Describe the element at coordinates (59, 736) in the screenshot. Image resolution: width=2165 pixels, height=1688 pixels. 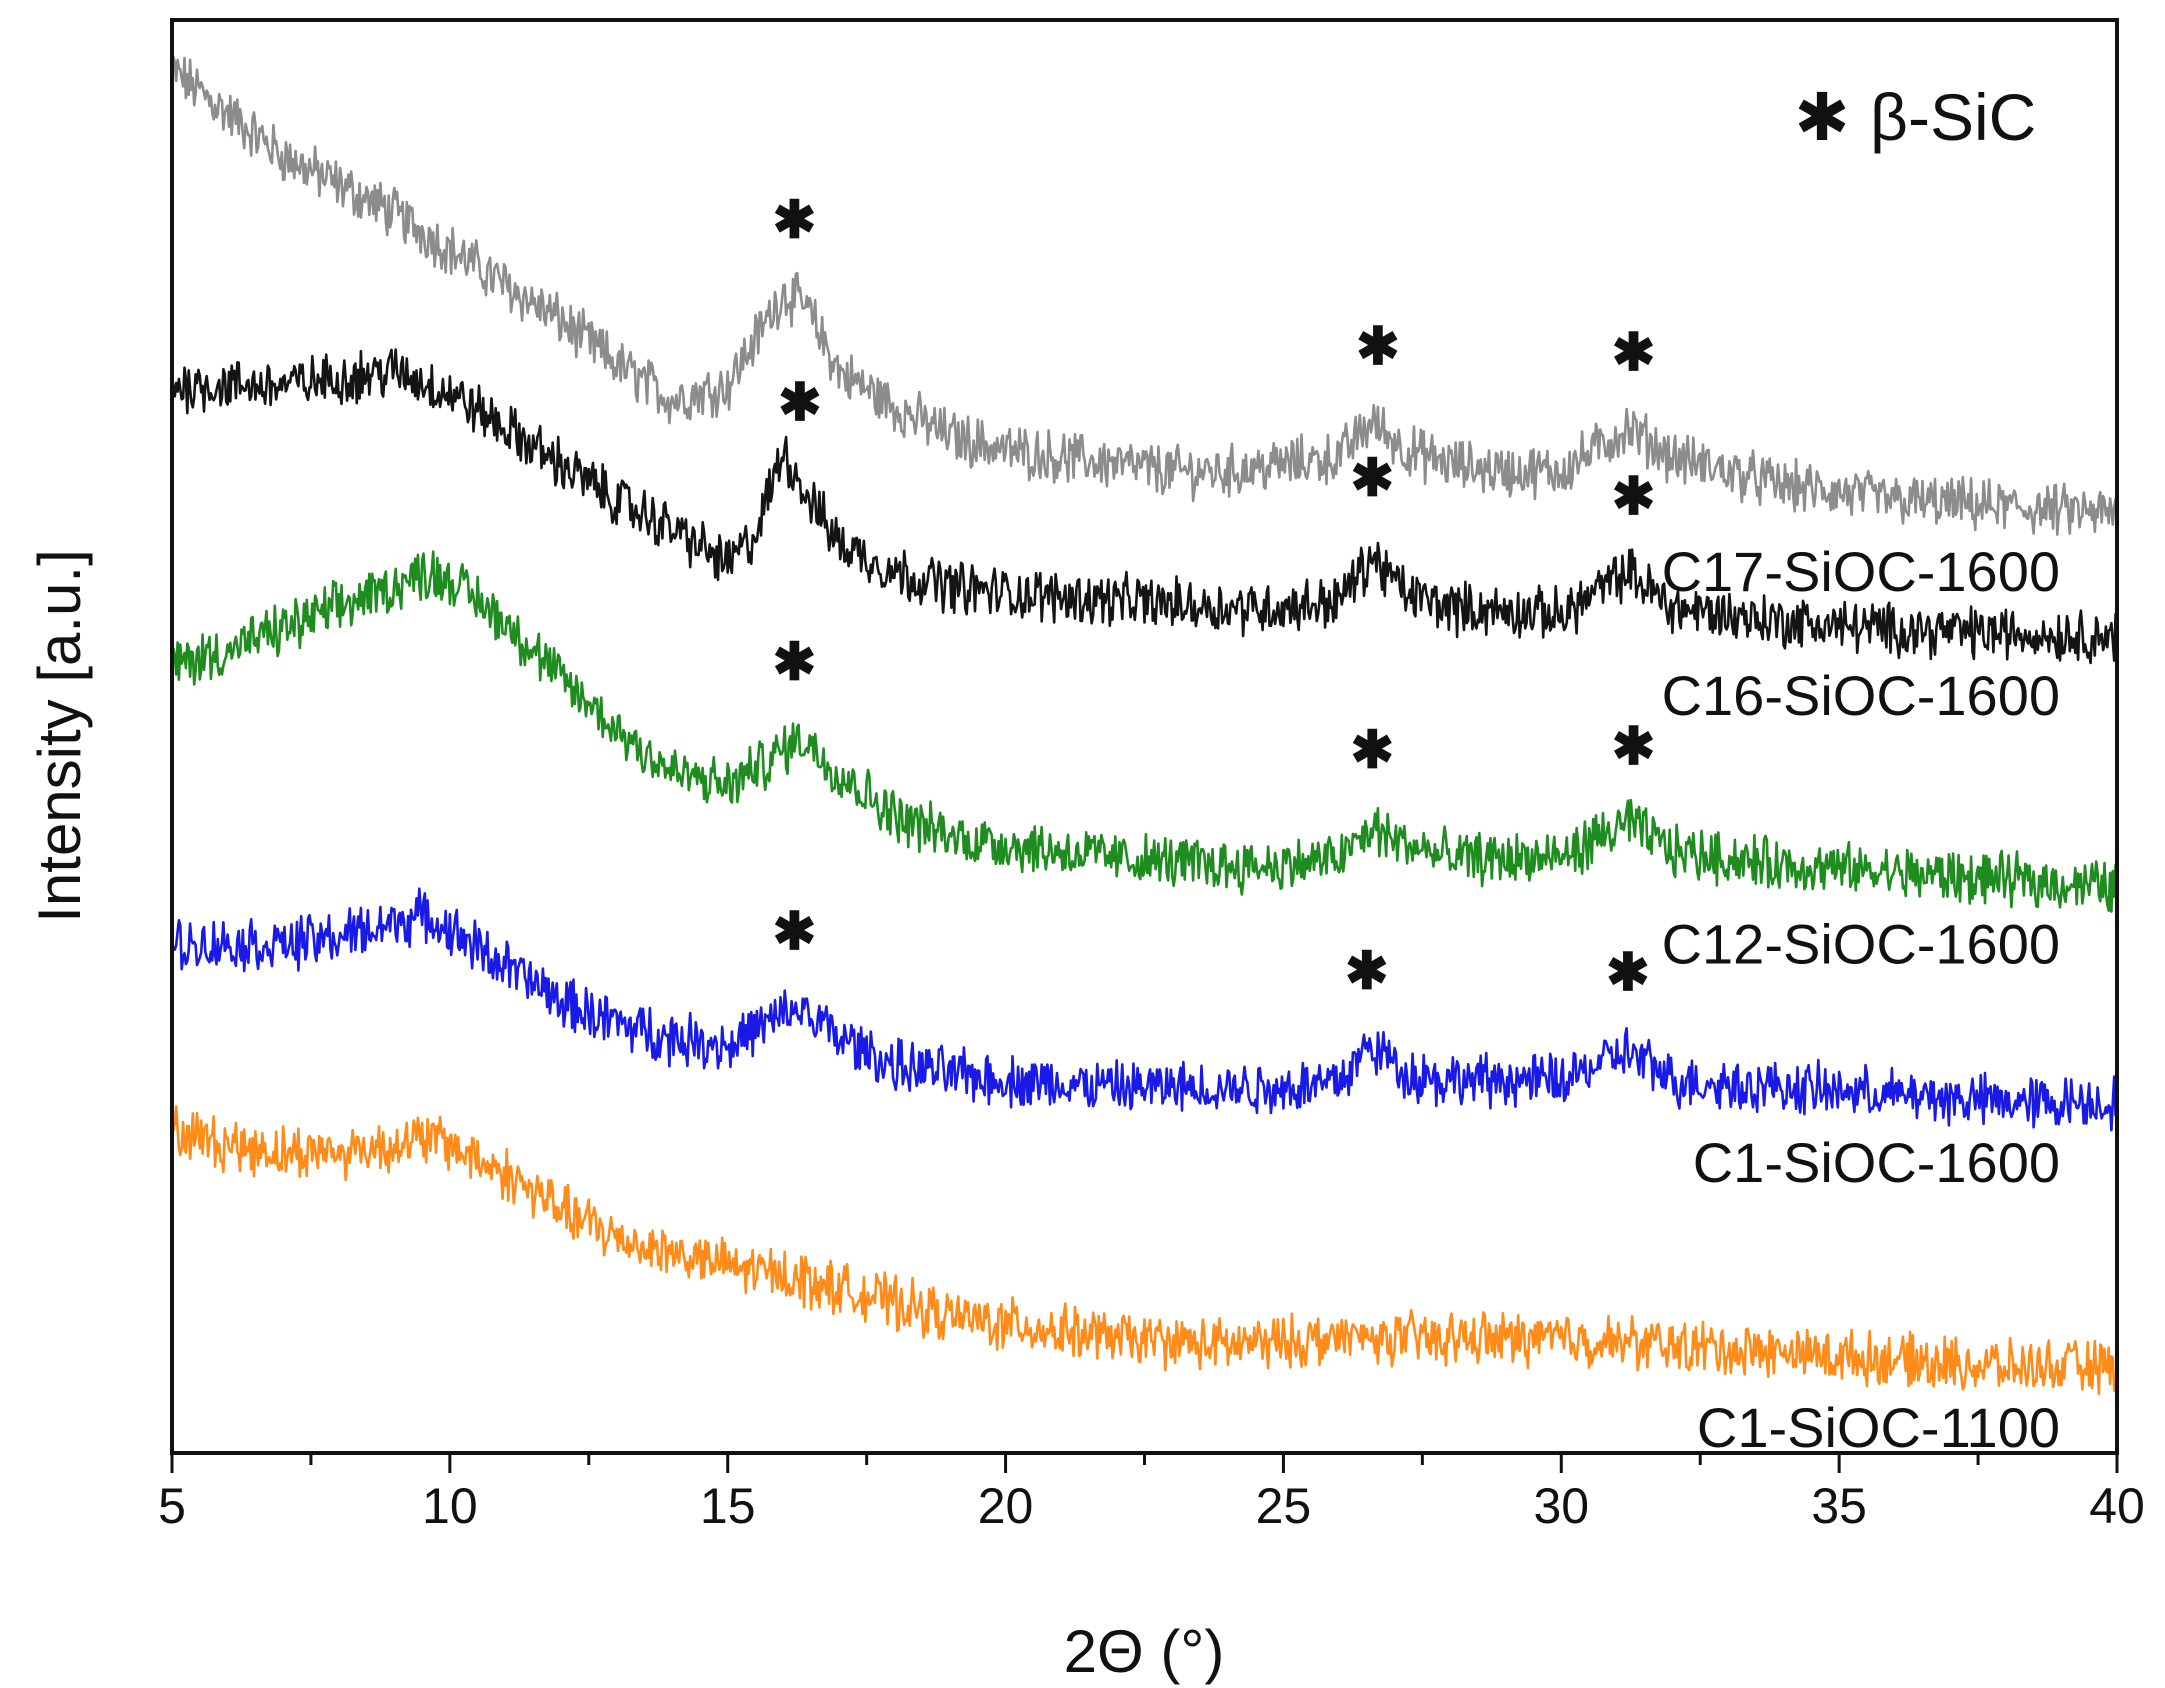
I see `y-axis-title: Intensity [a.u.]` at that location.